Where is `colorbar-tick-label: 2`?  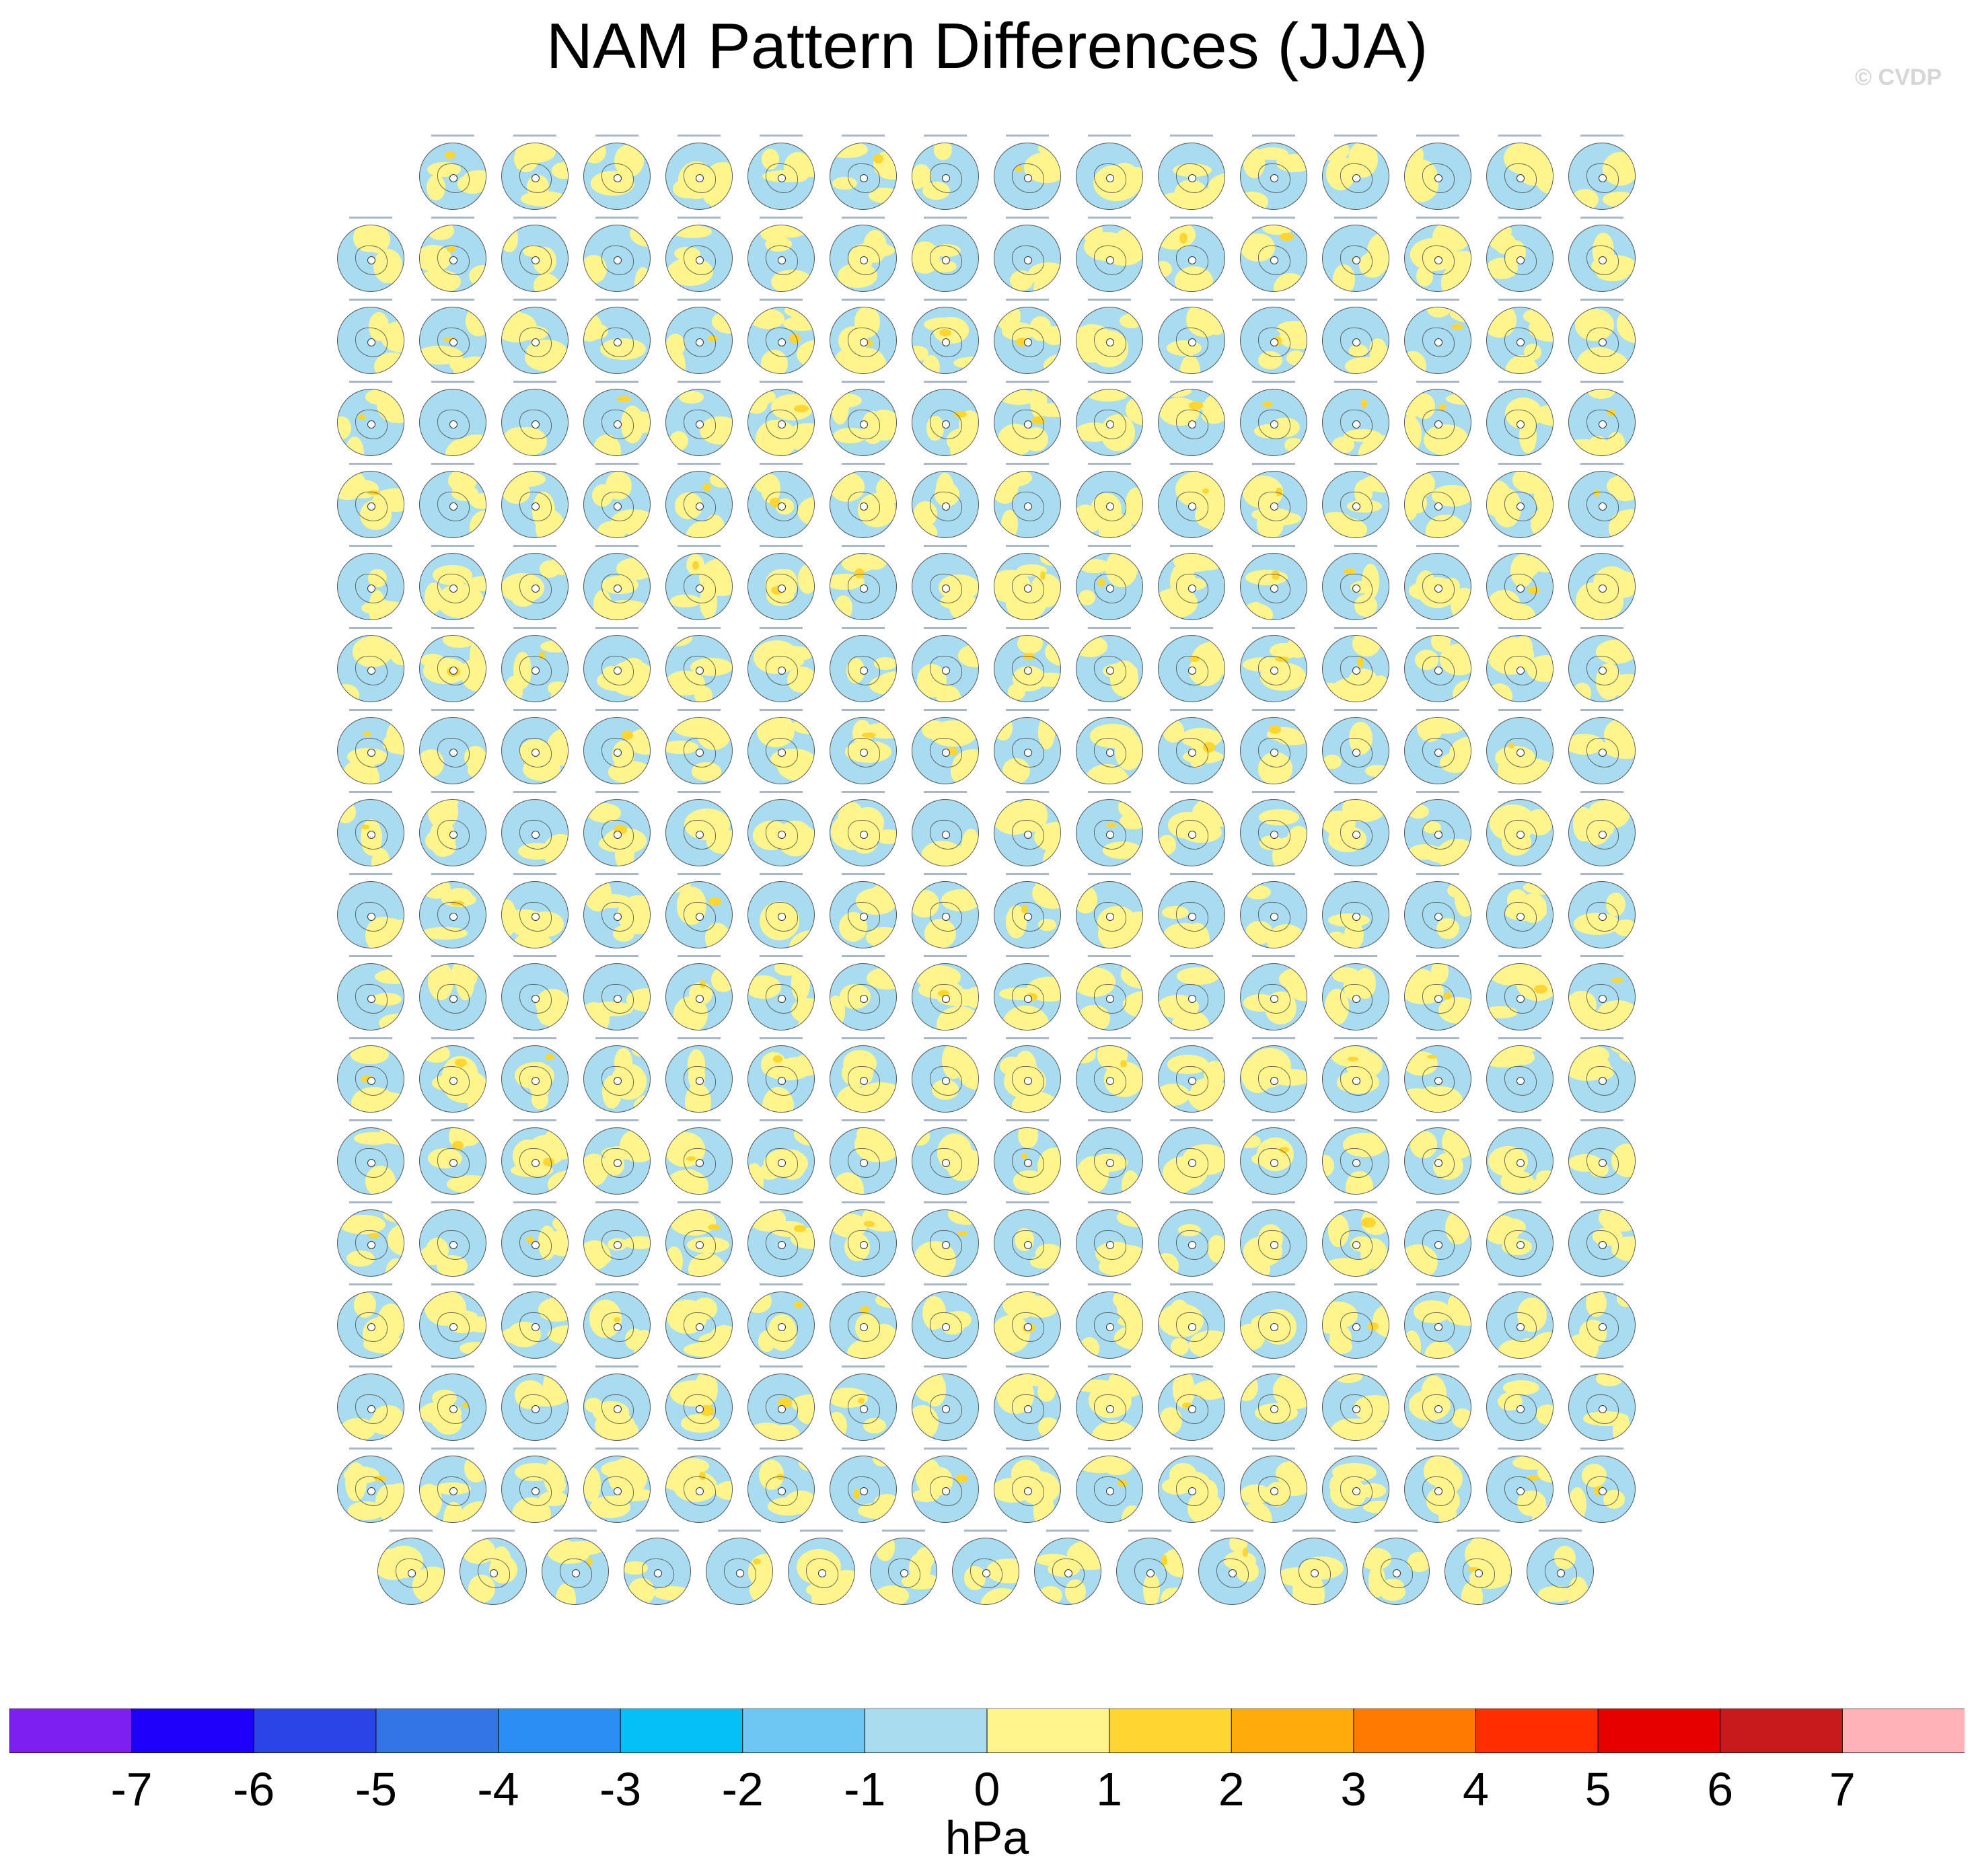 colorbar-tick-label: 2 is located at coordinates (1232, 1789).